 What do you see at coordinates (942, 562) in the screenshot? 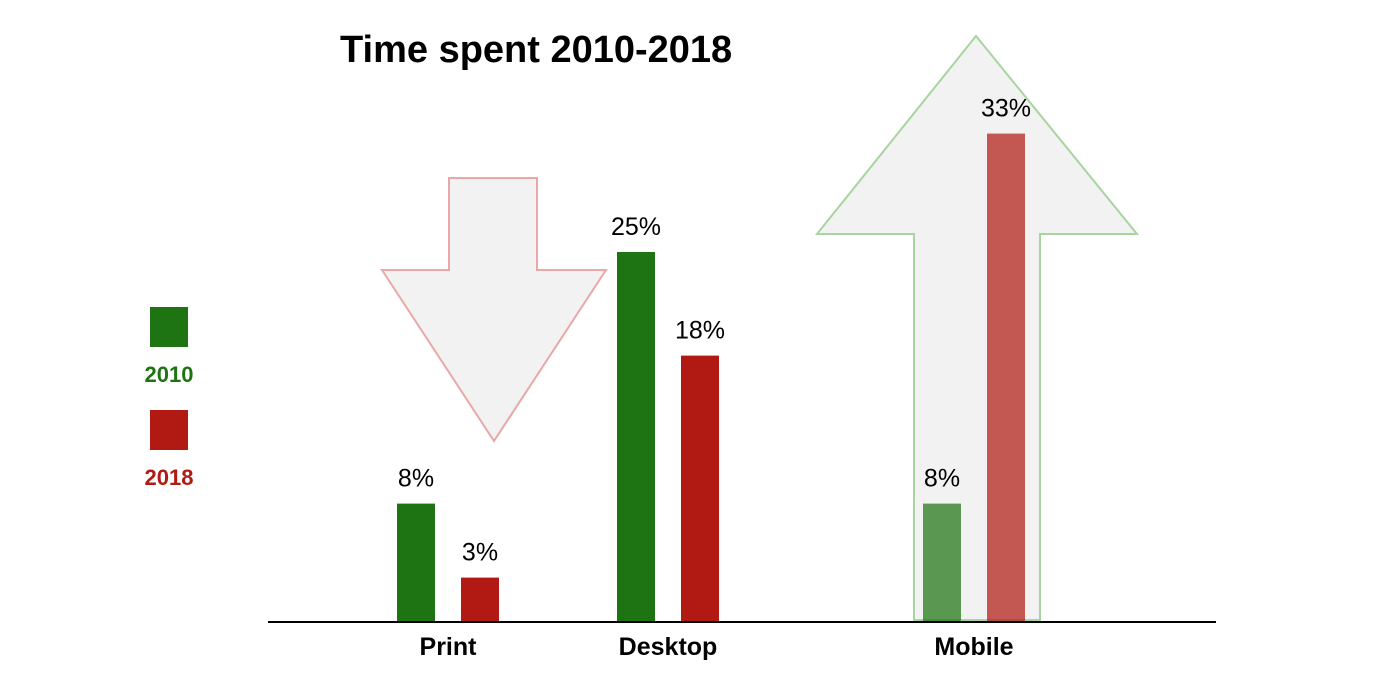
I see `bar-mobile-2010` at bounding box center [942, 562].